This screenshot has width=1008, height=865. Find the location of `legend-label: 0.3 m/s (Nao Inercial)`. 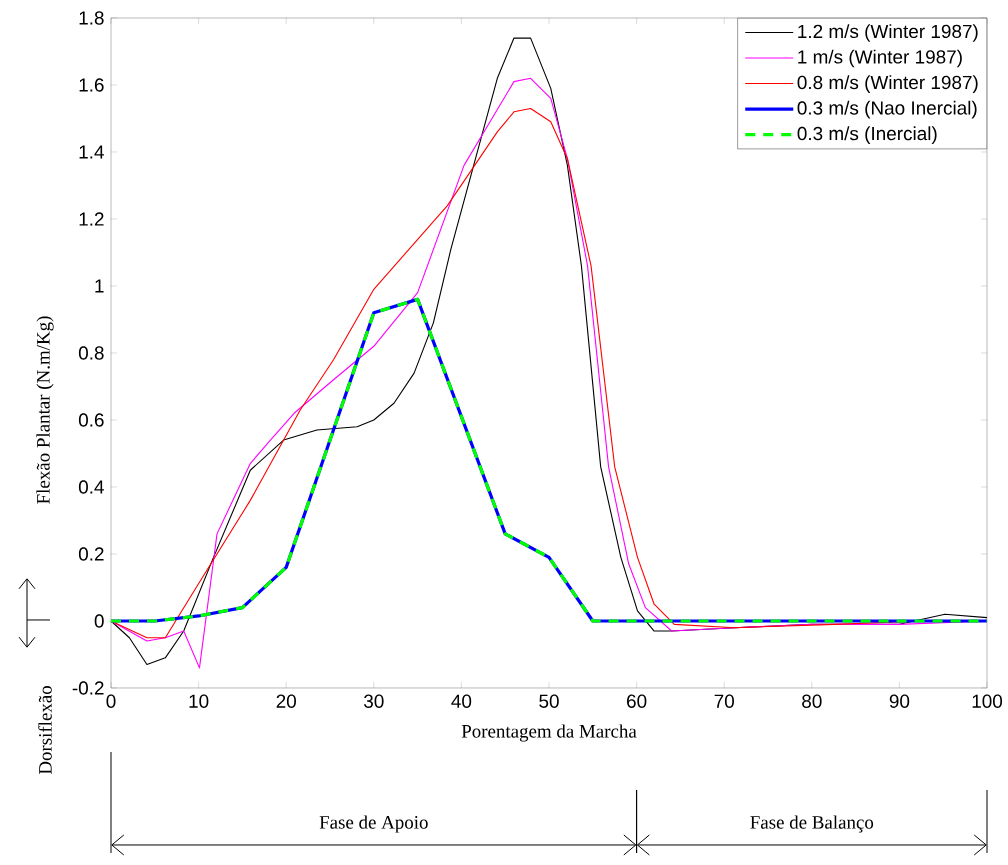

legend-label: 0.3 m/s (Nao Inercial) is located at coordinates (887, 109).